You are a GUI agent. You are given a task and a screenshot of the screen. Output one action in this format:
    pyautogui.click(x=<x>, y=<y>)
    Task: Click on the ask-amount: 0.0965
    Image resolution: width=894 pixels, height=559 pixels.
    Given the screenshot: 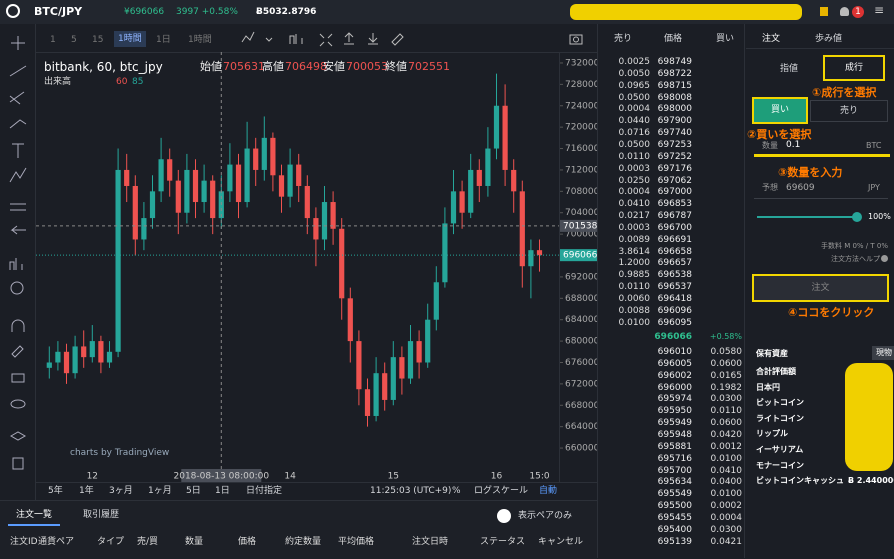 What is the action you would take?
    pyautogui.click(x=634, y=85)
    